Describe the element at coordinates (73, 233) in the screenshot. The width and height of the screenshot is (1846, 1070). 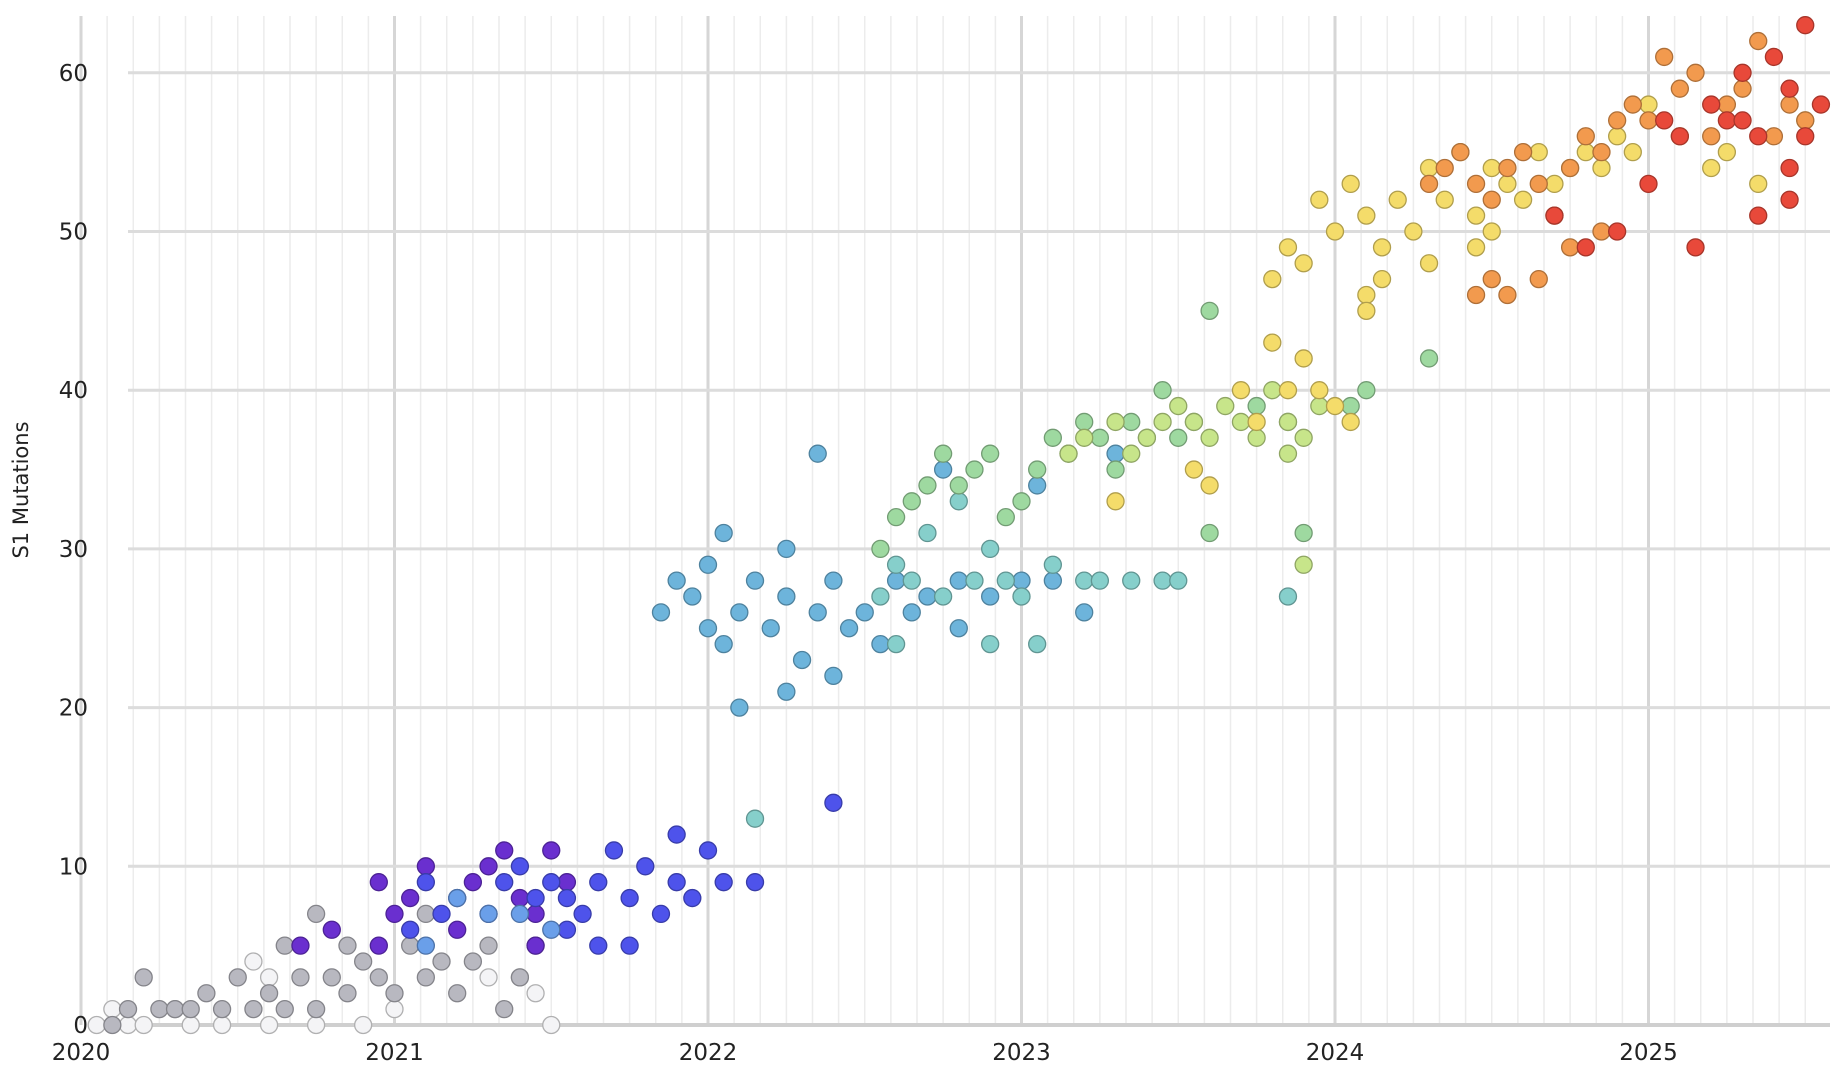
I see `y-tick-label: 50` at that location.